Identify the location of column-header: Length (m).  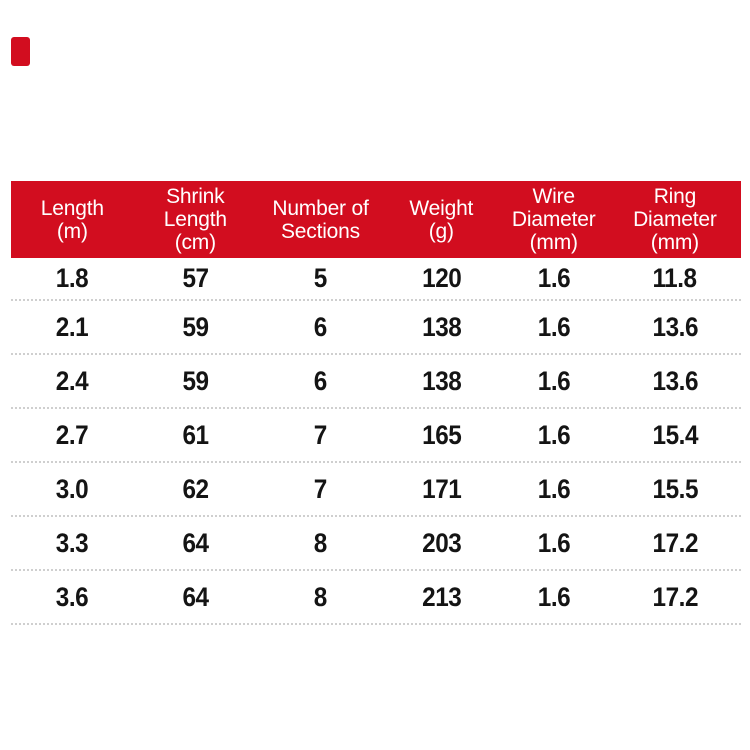
(72, 219).